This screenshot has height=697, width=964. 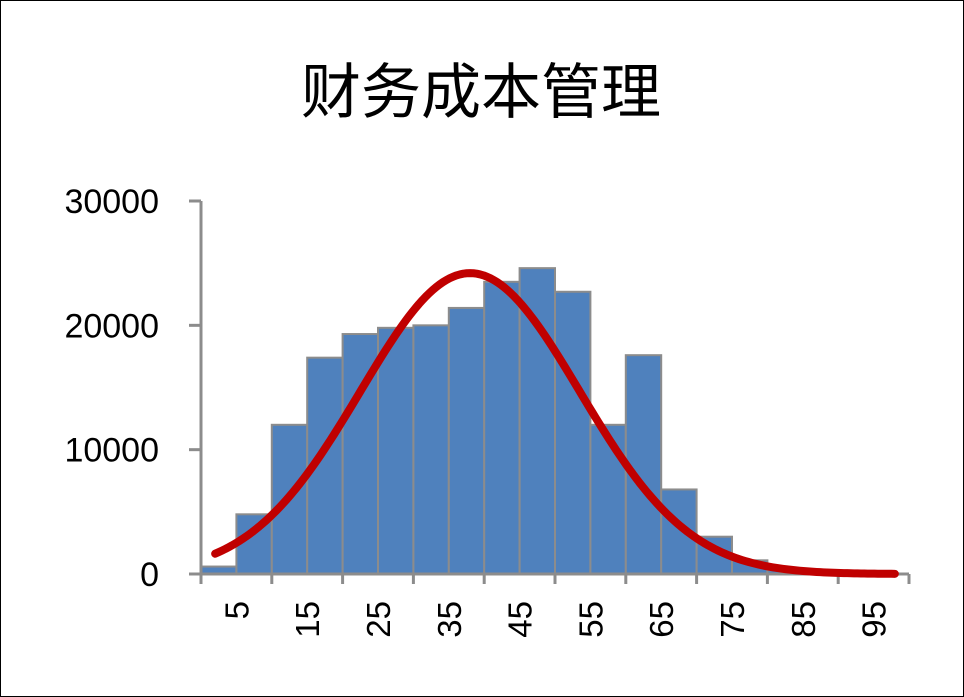 What do you see at coordinates (149, 575) in the screenshot?
I see `y-tick-label-0: 0` at bounding box center [149, 575].